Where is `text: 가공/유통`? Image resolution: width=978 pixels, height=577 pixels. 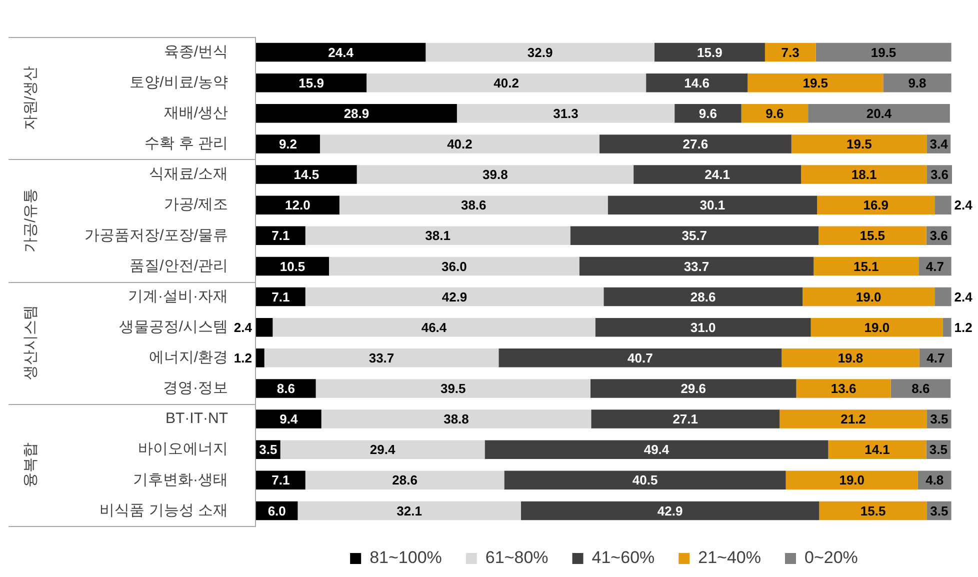 text: 가공/유통 is located at coordinates (31, 220).